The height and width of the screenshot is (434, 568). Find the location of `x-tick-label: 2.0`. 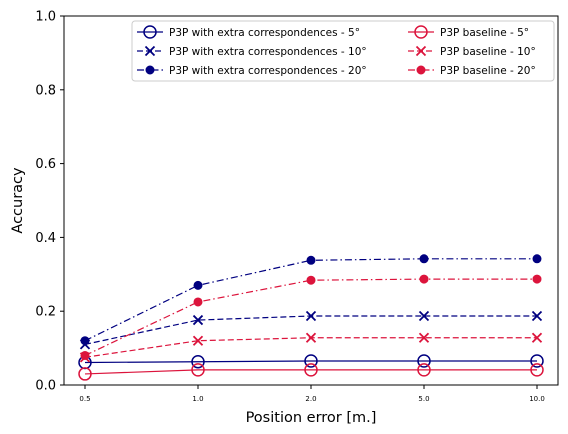

x-tick-label: 2.0 is located at coordinates (310, 399).